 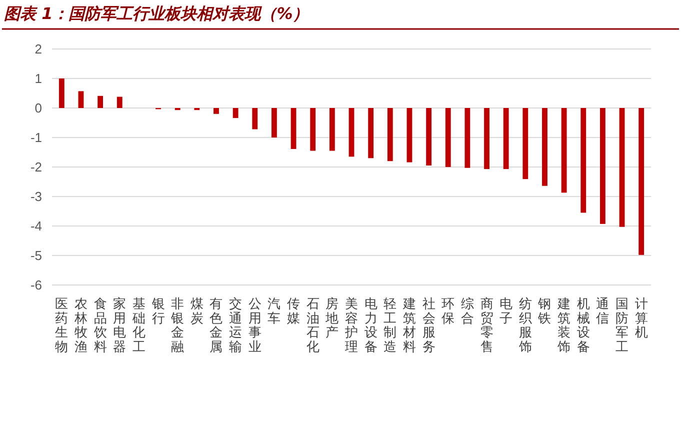 What do you see at coordinates (506, 311) in the screenshot?
I see `x-tick-label: 电子` at bounding box center [506, 311].